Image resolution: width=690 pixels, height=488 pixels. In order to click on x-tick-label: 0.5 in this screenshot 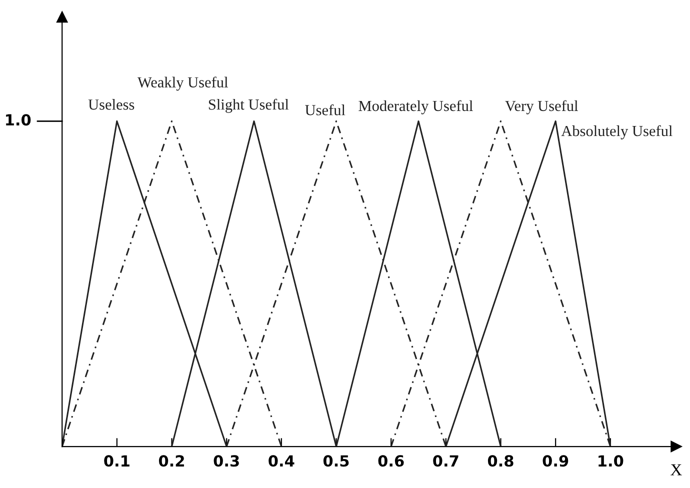, I will do `click(336, 461)`.